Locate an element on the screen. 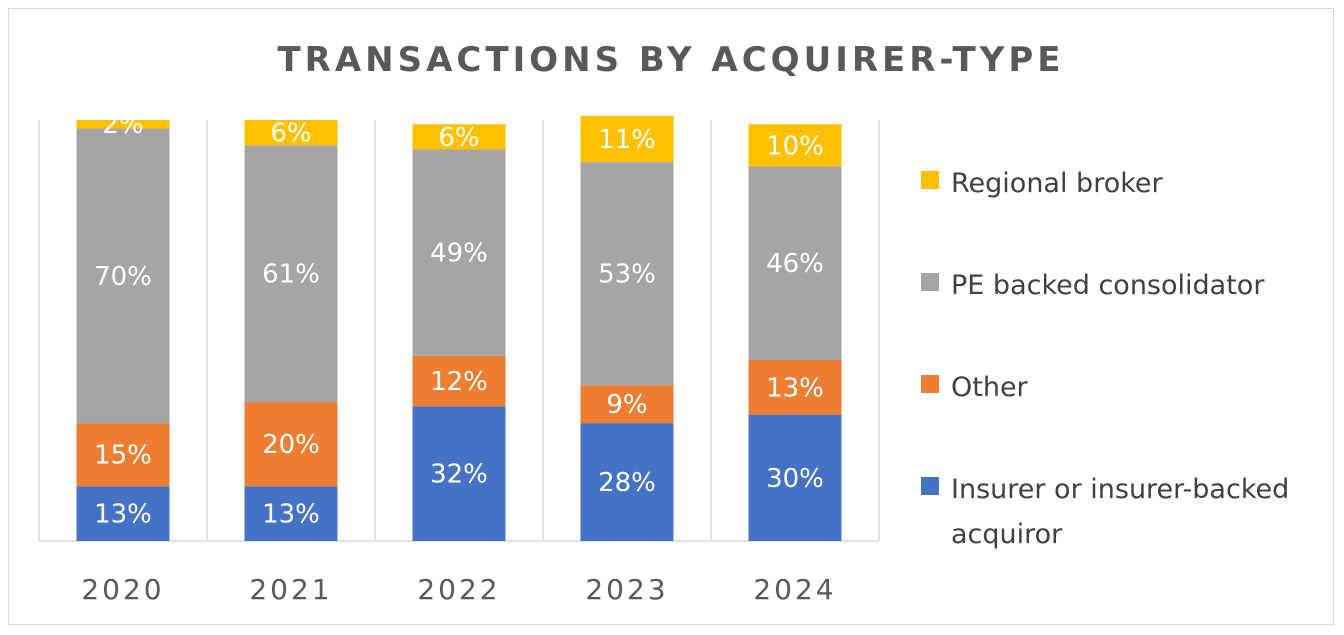  legend-swatch-regional-broker is located at coordinates (930, 180).